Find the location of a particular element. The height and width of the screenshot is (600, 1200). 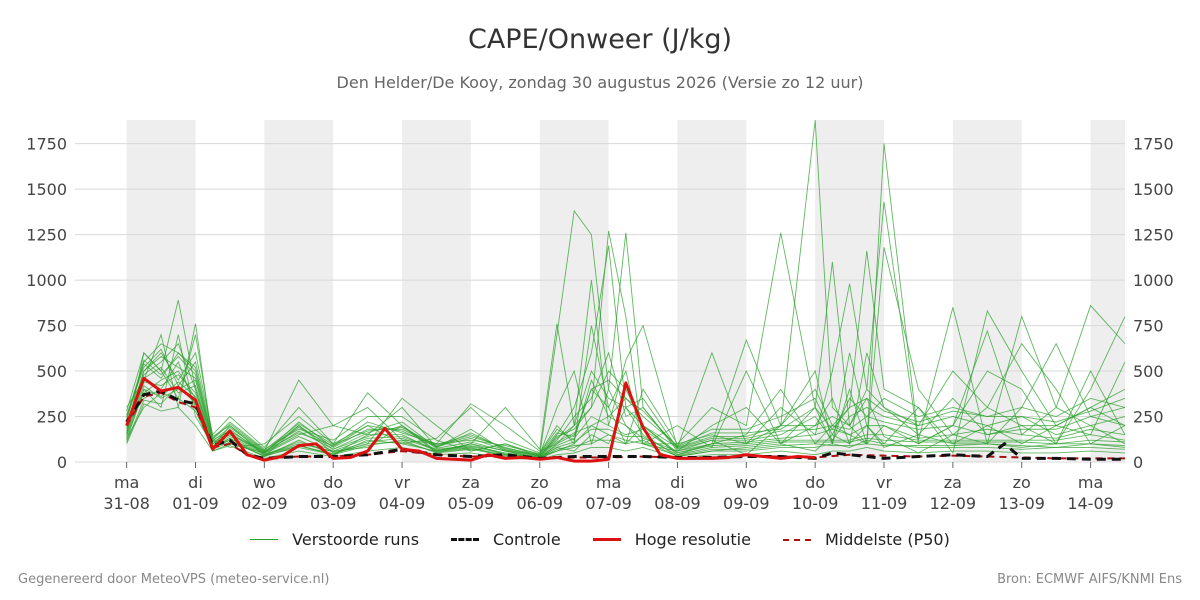

y-tick-label-left: 1750 is located at coordinates (46, 144).